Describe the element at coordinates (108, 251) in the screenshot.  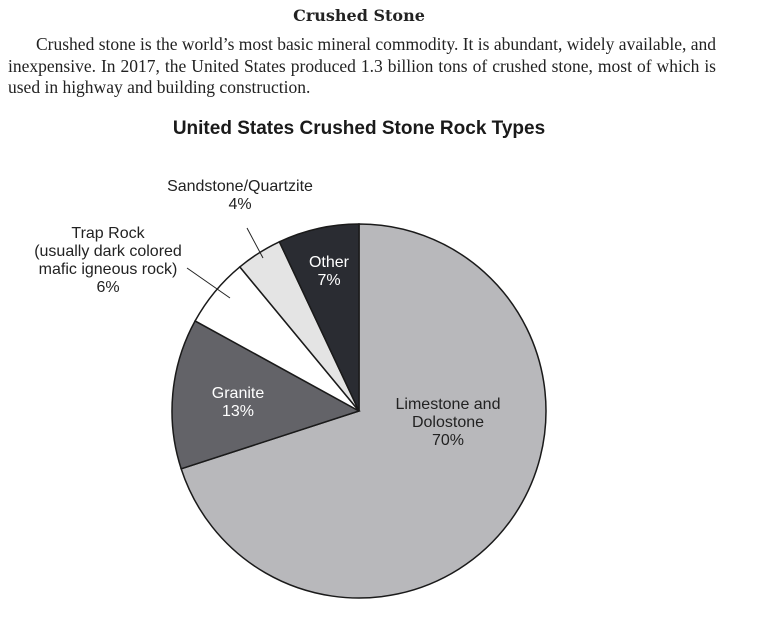
I see `slice-label-2-line-1: (usually dark colored` at that location.